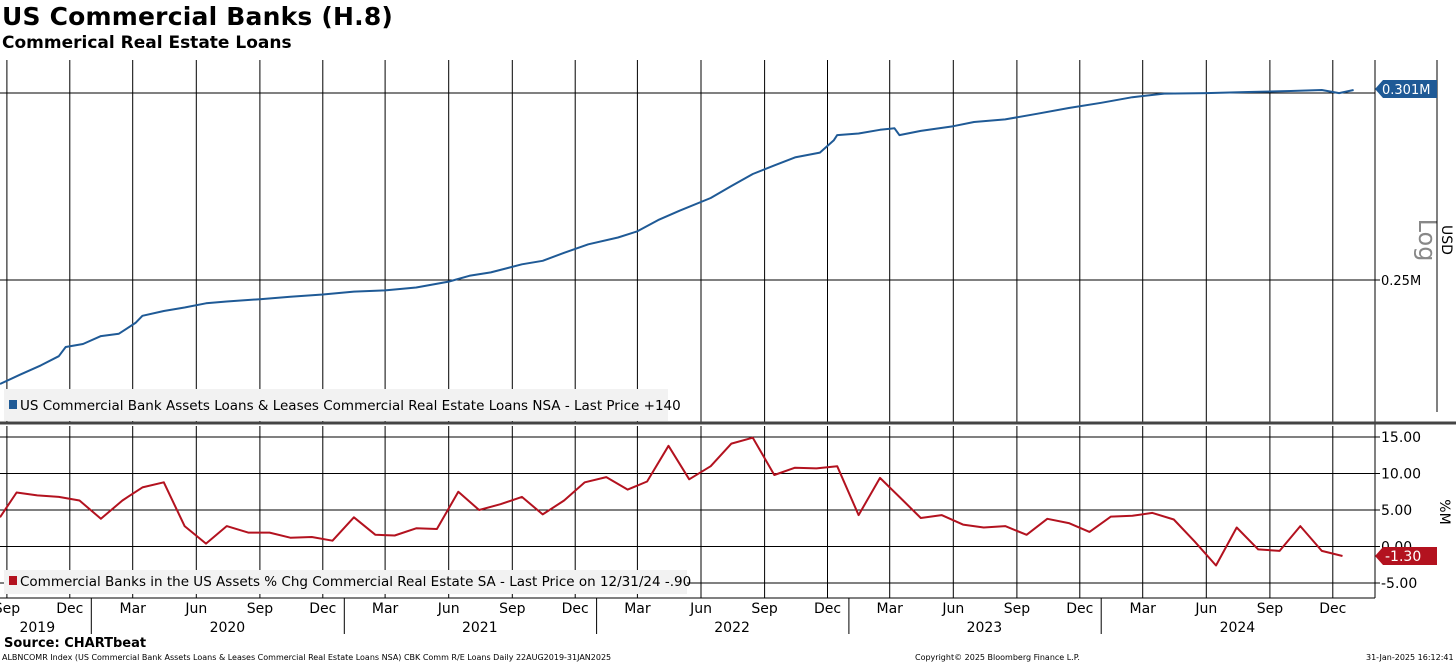 This screenshot has width=1456, height=665. What do you see at coordinates (75, 643) in the screenshot?
I see `source-label: Source: CHARTbeat` at bounding box center [75, 643].